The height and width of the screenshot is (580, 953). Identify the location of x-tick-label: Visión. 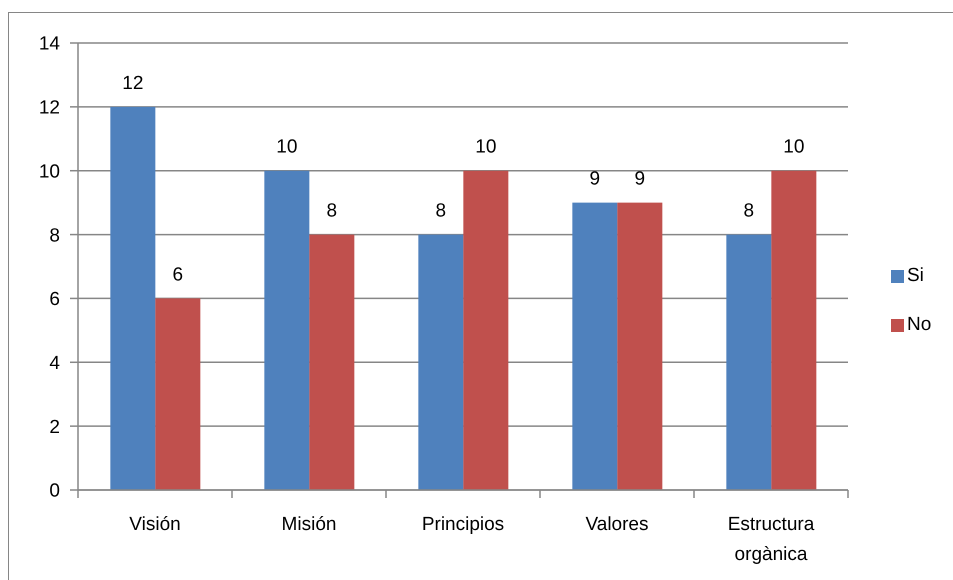
(155, 524).